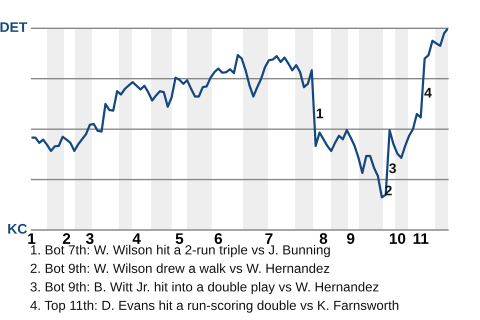 This screenshot has width=480, height=320. What do you see at coordinates (398, 238) in the screenshot?
I see `x-tick-label: 10` at bounding box center [398, 238].